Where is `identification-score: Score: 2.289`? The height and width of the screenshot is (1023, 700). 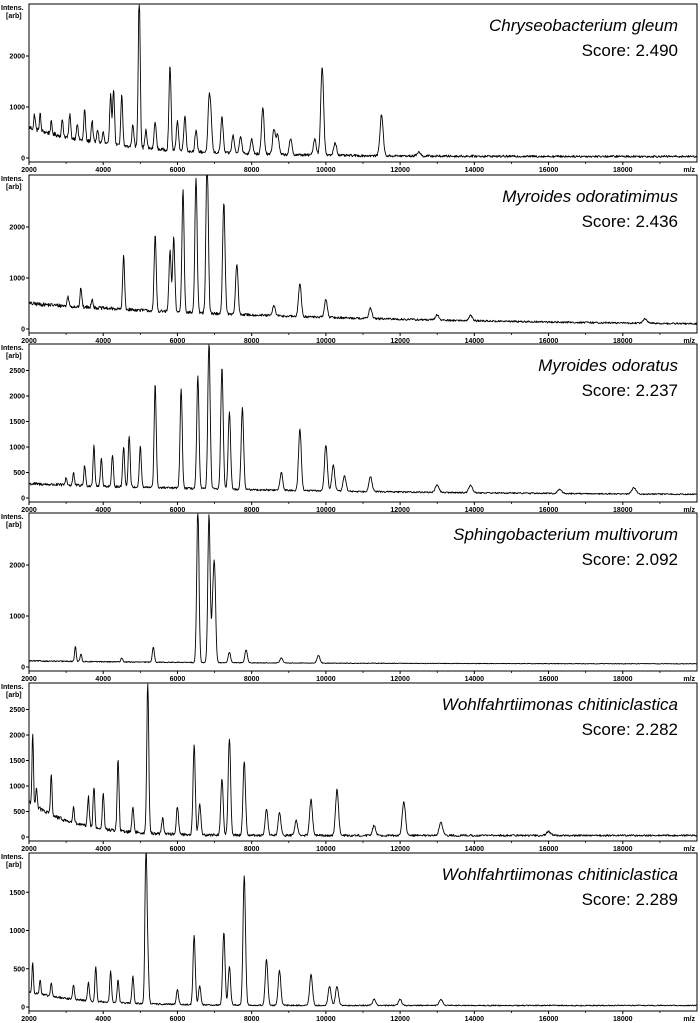 identification-score: Score: 2.289 is located at coordinates (630, 899).